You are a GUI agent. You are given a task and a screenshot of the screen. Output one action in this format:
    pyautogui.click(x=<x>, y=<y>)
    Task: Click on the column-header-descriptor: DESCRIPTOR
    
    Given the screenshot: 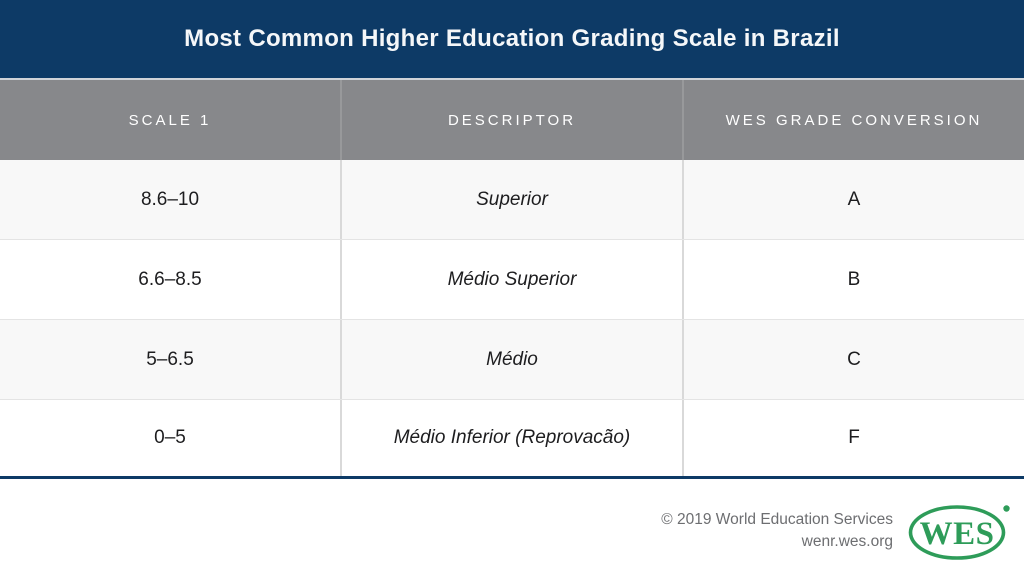 What is the action you would take?
    pyautogui.click(x=513, y=120)
    